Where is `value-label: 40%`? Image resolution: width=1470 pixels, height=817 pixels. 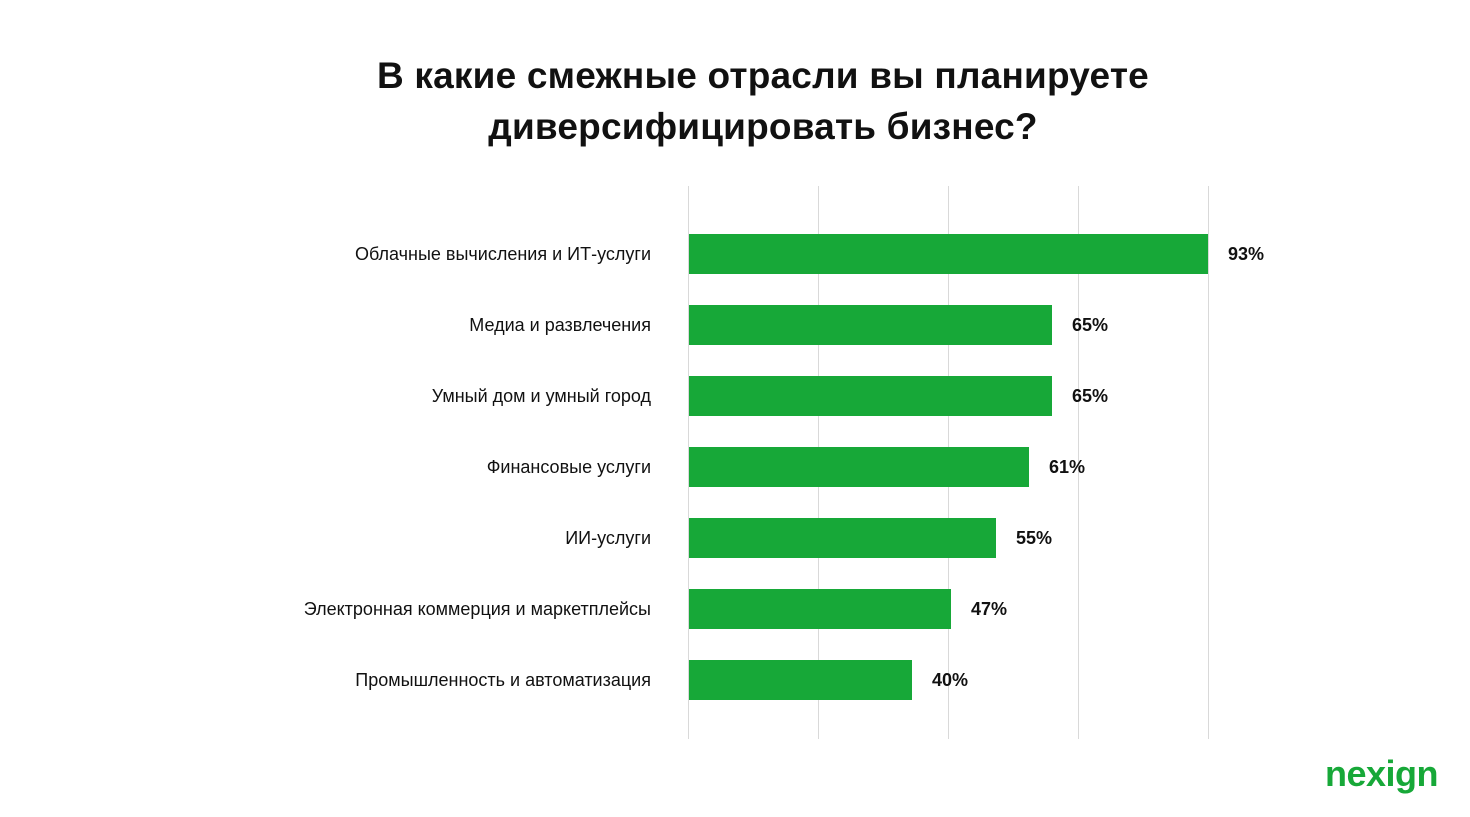 value-label: 40% is located at coordinates (950, 680).